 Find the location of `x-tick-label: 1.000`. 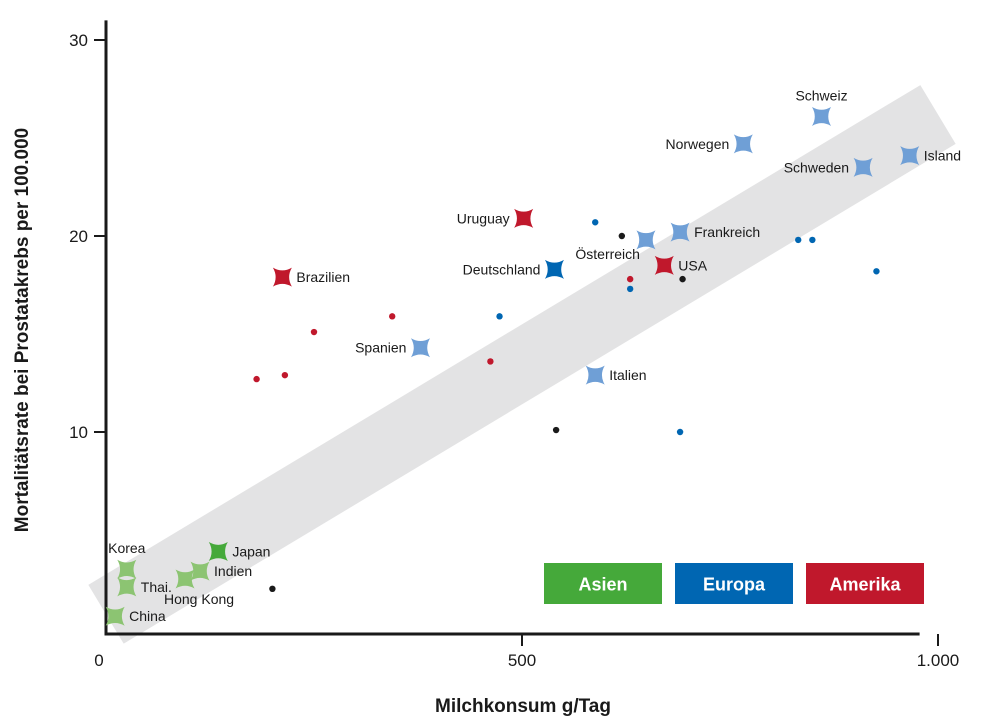

x-tick-label: 1.000 is located at coordinates (938, 660).